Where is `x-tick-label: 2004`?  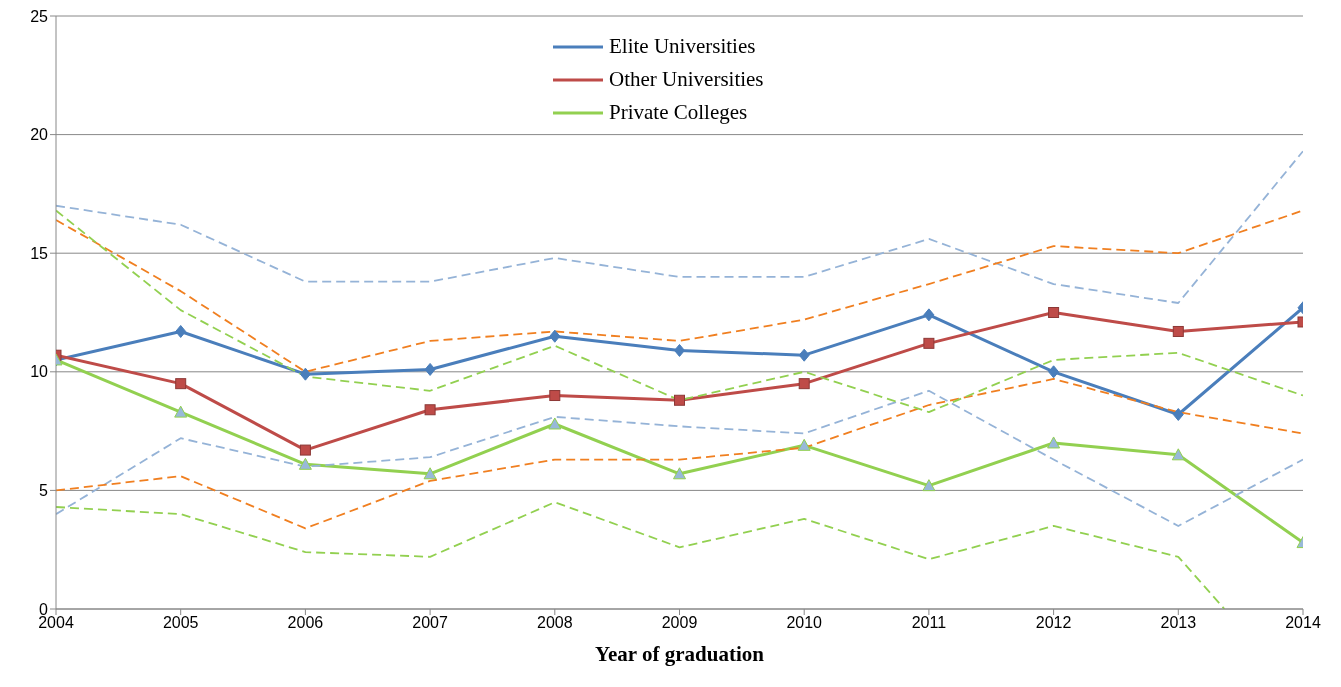
x-tick-label: 2004 is located at coordinates (56, 623).